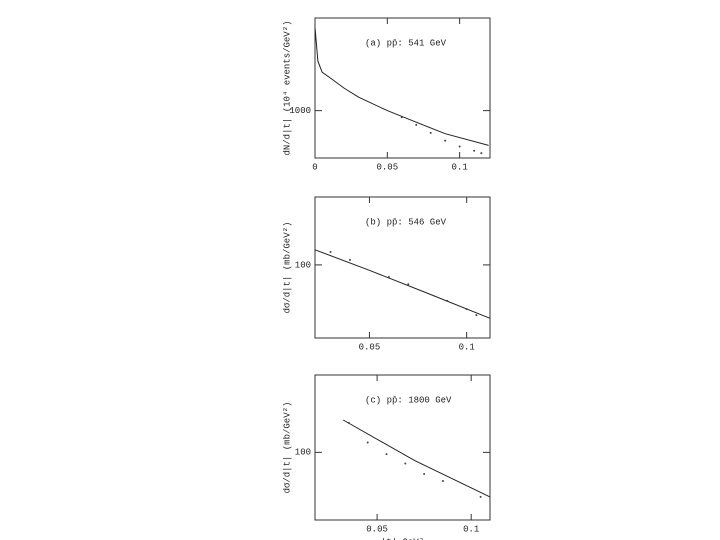 The width and height of the screenshot is (720, 540). I want to click on y-tick-label: 1000, so click(300, 111).